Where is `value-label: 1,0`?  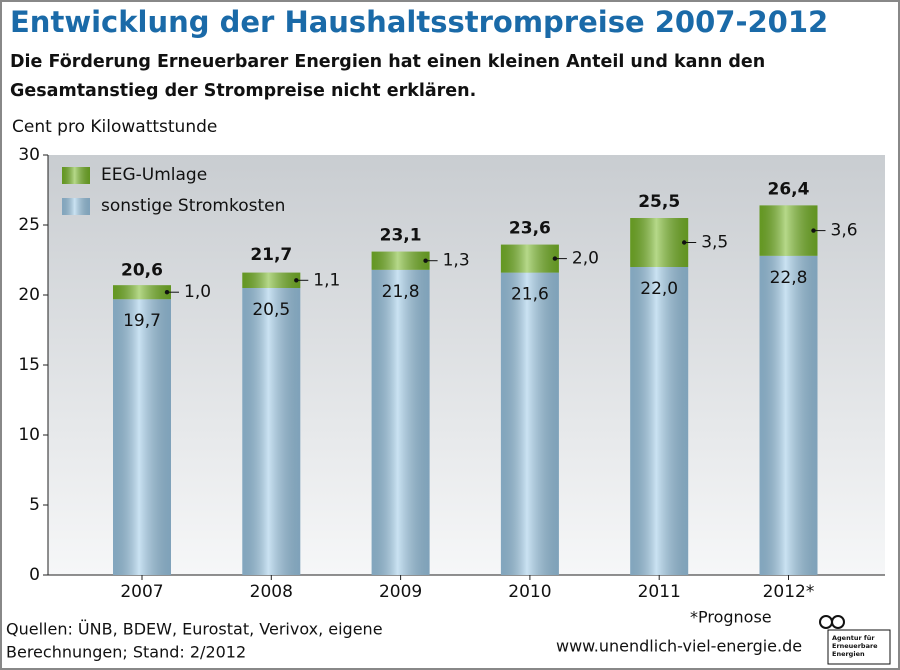
value-label: 1,0 is located at coordinates (197, 292).